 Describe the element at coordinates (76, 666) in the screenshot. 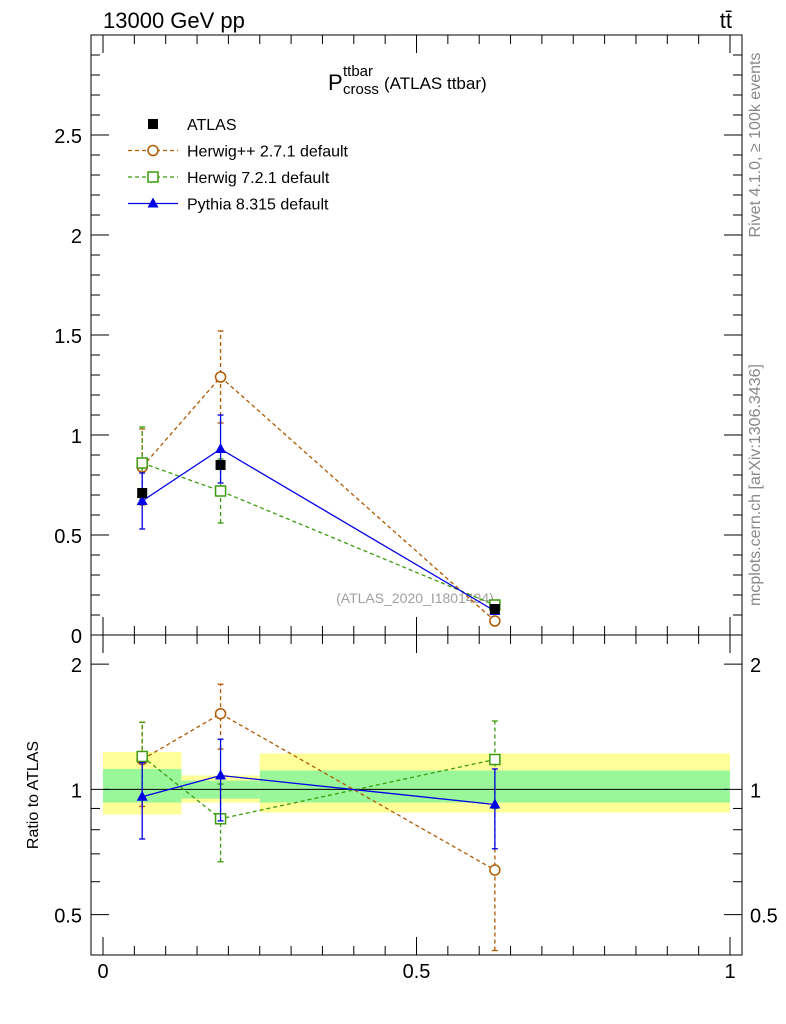

I see `ratio-ytick-label: 2` at that location.